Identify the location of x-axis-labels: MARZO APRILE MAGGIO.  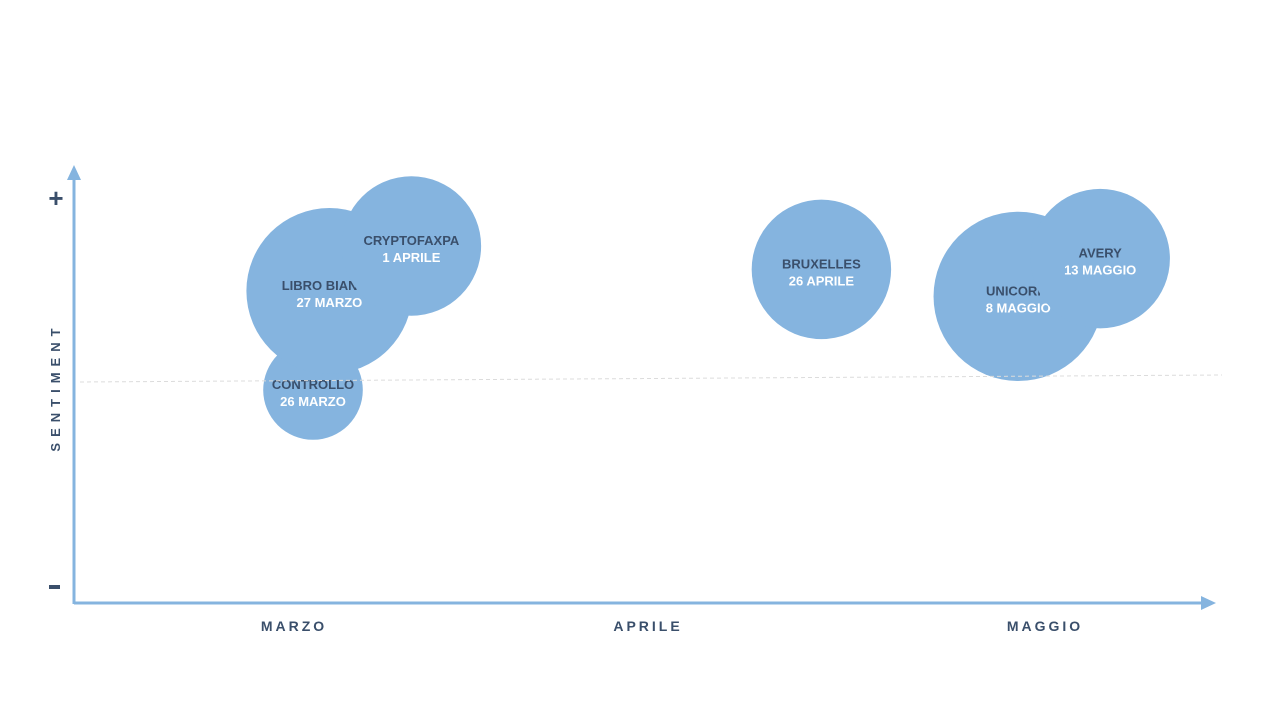
(672, 626).